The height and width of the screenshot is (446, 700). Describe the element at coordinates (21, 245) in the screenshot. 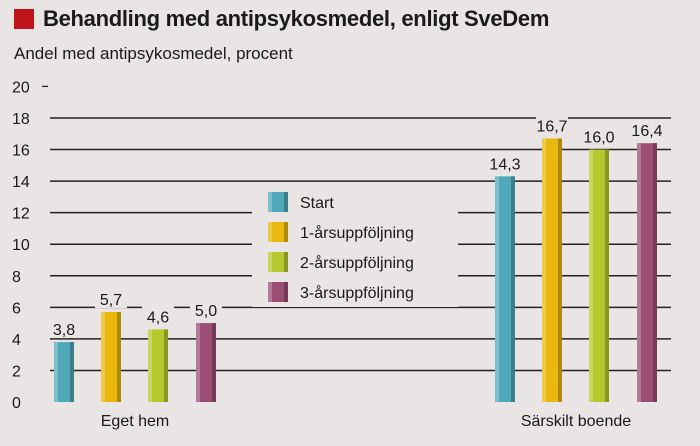

I see `y-tick-label: 10` at that location.